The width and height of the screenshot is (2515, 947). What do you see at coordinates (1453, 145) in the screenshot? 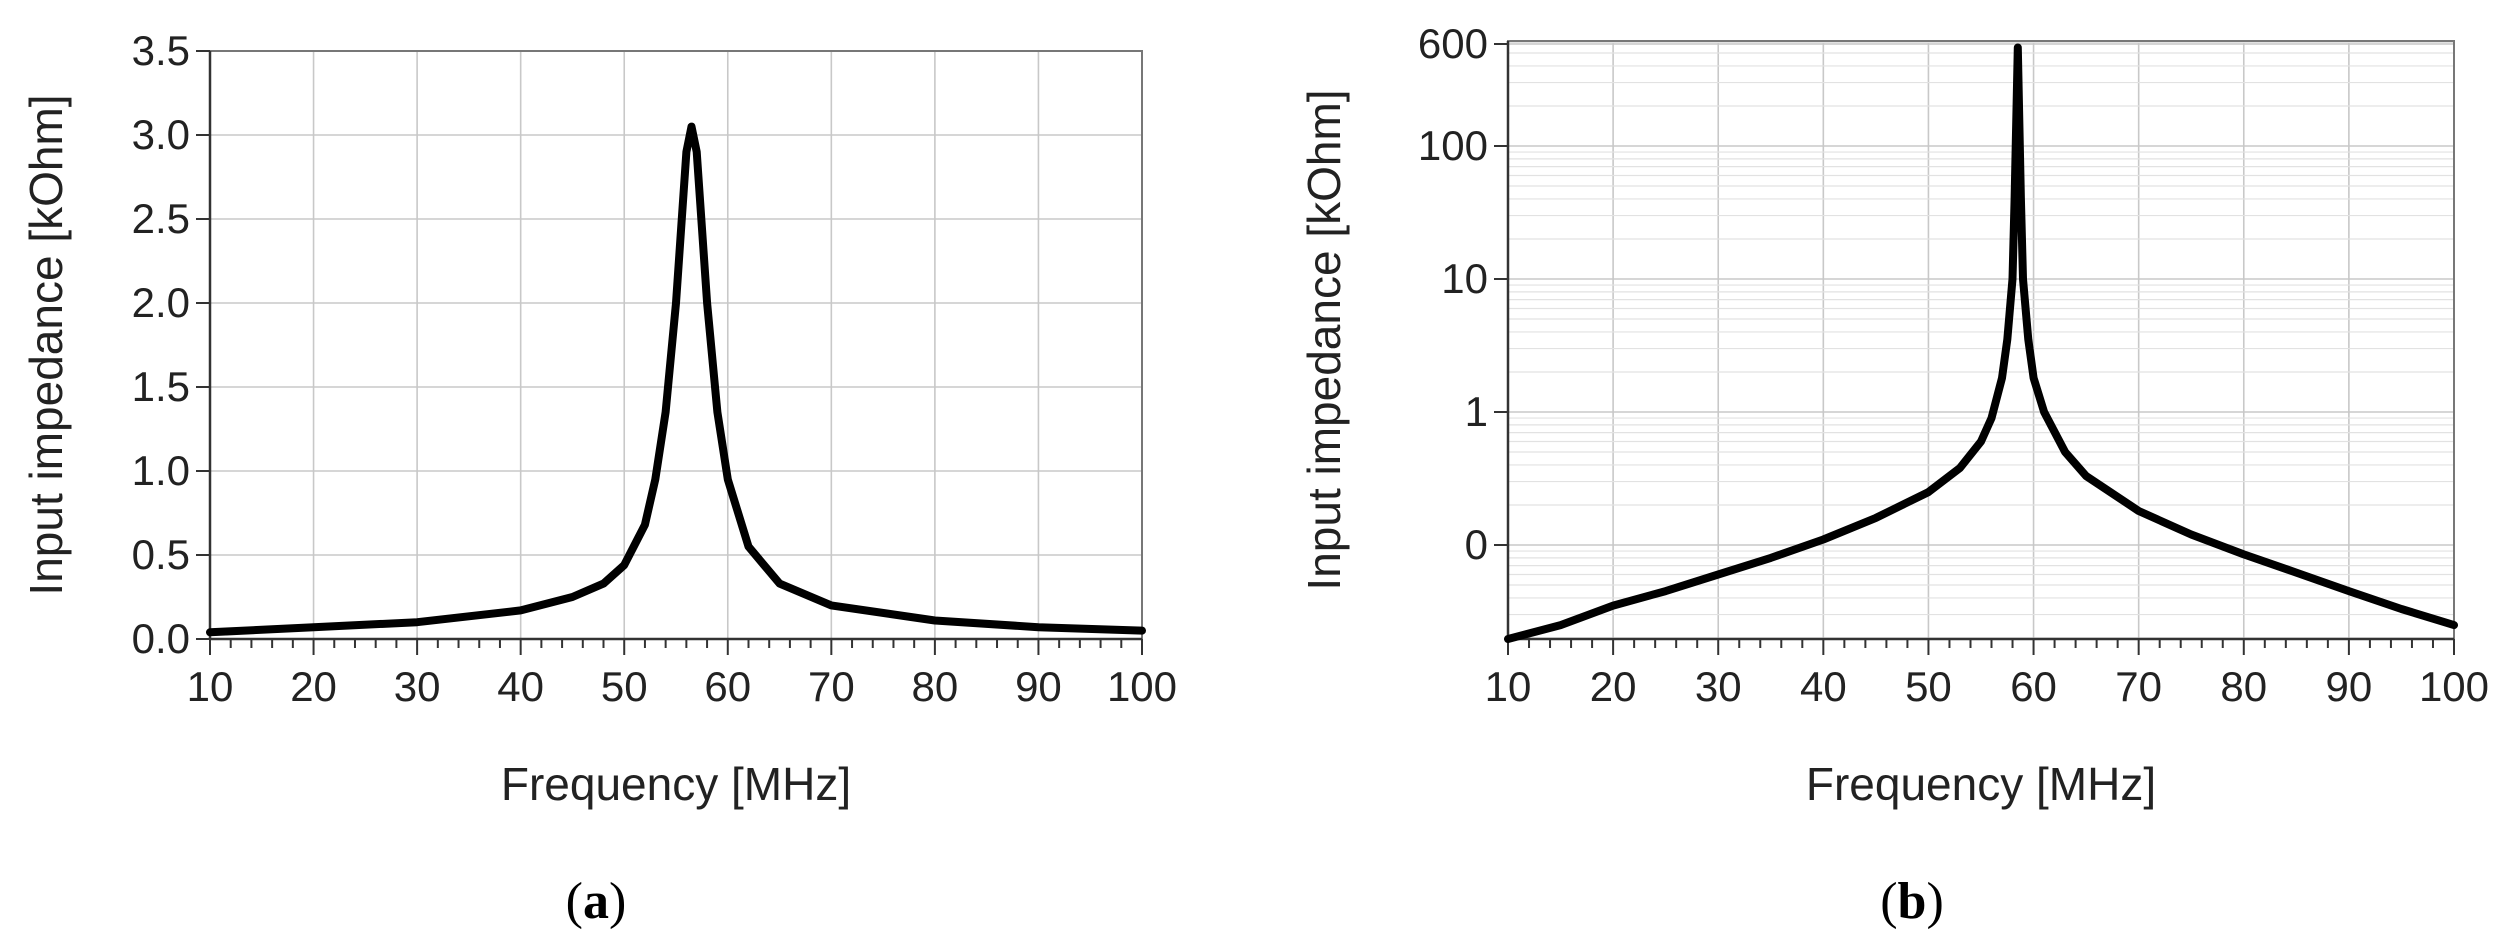
I see `y-tick-label: 100` at bounding box center [1453, 145].